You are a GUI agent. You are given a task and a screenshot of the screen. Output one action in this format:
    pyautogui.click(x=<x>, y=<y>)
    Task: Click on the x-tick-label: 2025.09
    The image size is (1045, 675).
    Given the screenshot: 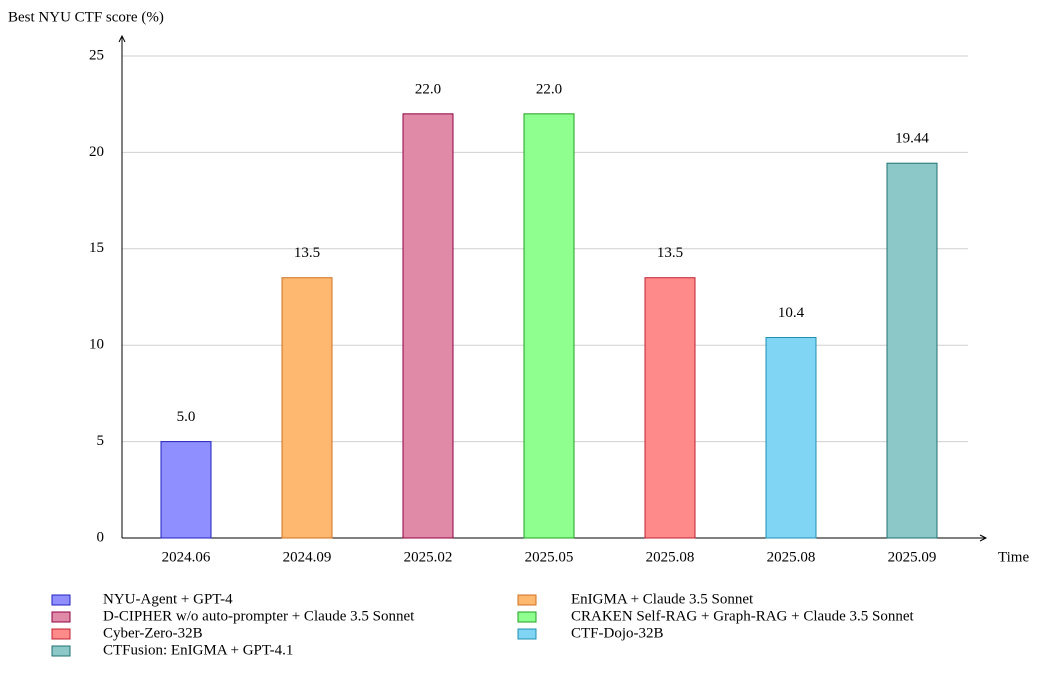 What is the action you would take?
    pyautogui.click(x=912, y=557)
    